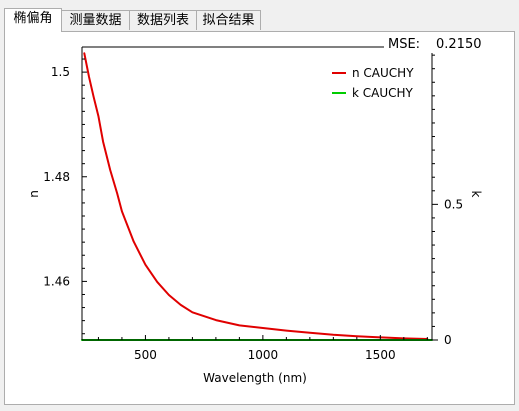 The height and width of the screenshot is (411, 519). I want to click on x-axis-title: Wavelength (nm), so click(255, 378).